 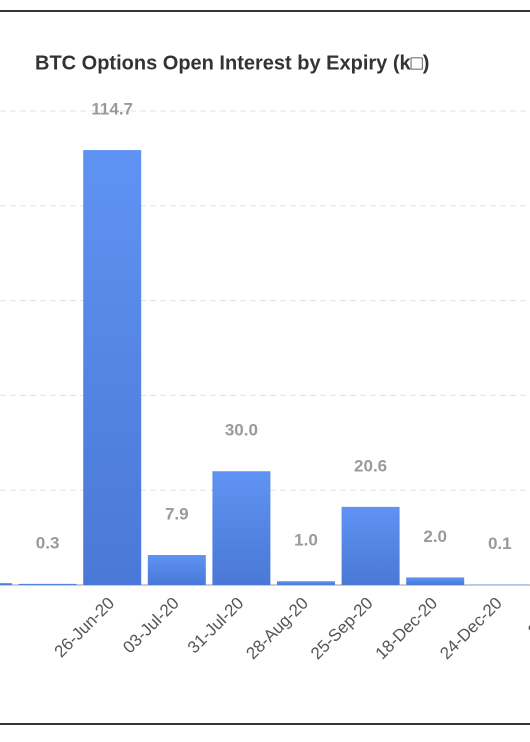 What do you see at coordinates (241, 430) in the screenshot?
I see `value-label: 30.0` at bounding box center [241, 430].